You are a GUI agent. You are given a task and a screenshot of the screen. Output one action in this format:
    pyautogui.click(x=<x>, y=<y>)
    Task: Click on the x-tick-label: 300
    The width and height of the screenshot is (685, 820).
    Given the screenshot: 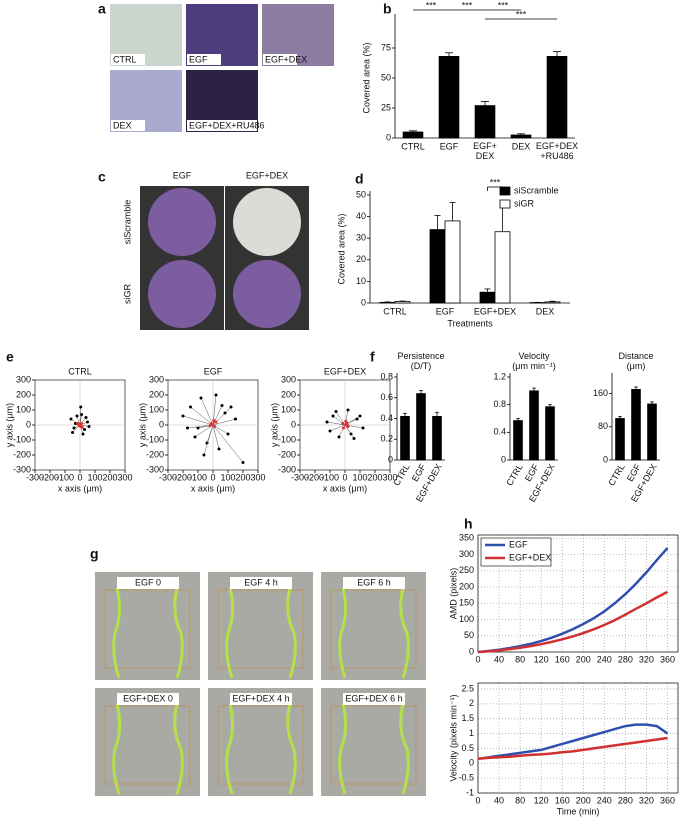 What is the action you would take?
    pyautogui.click(x=389, y=477)
    